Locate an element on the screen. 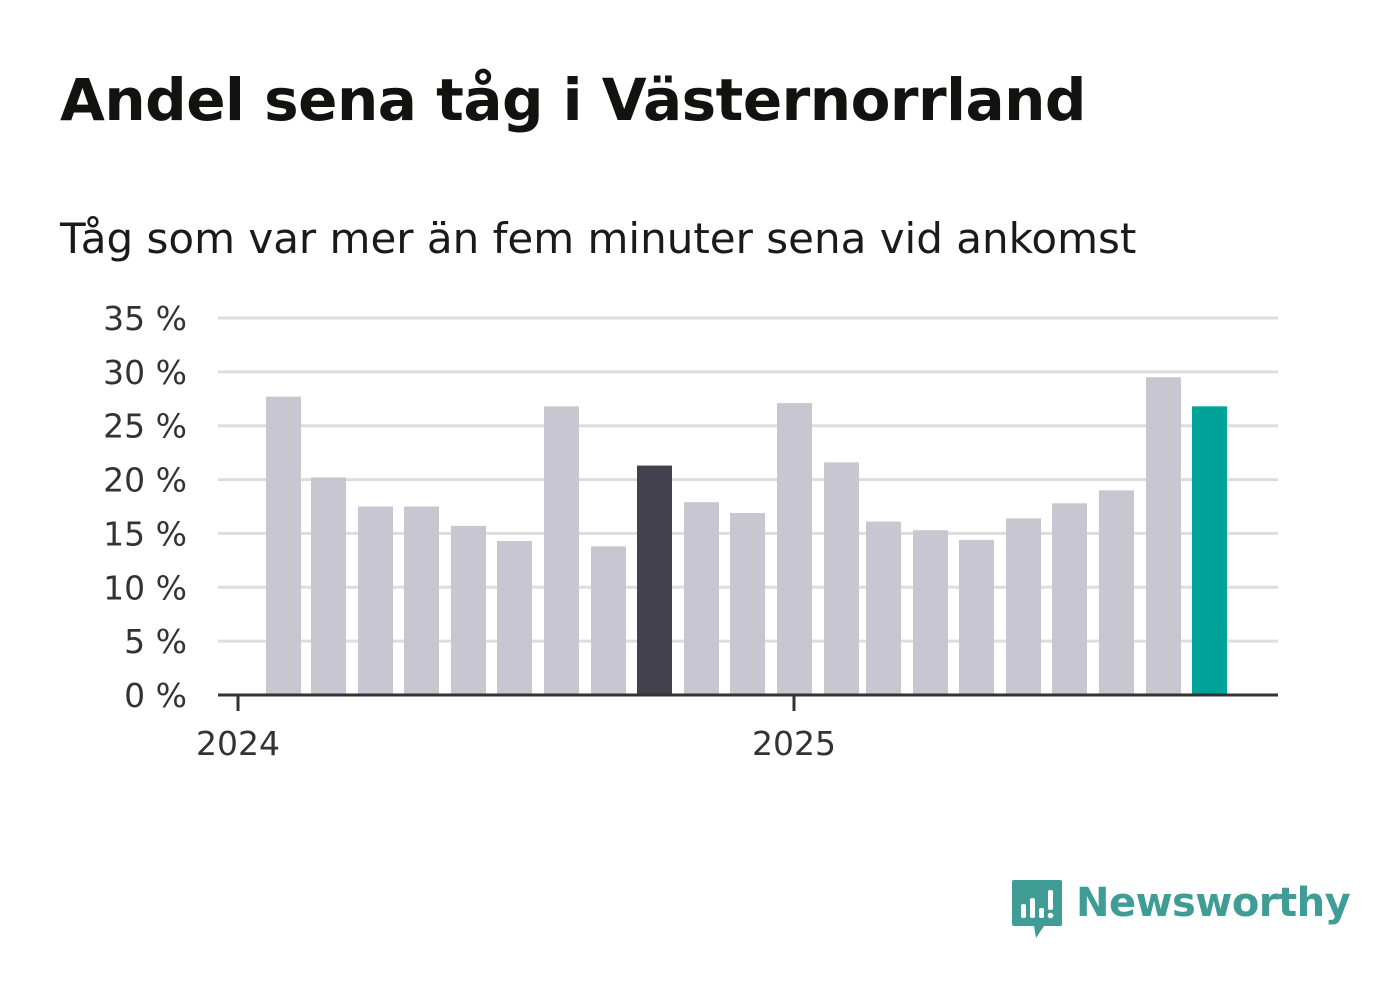 The image size is (1382, 999). y-axis-labels: 0 % 5 % 10 % 15 % 20 % 25 % 30 % 35 % is located at coordinates (145, 507).